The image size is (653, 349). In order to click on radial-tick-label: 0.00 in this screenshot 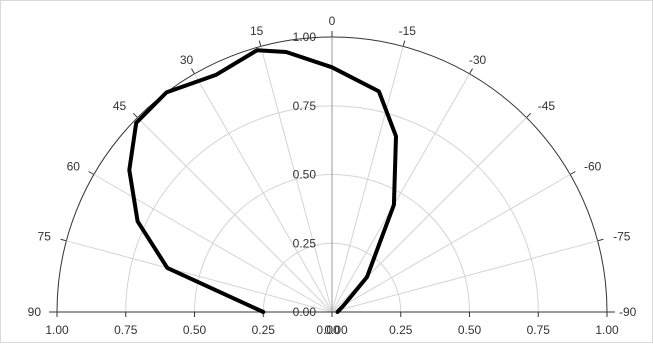, I will do `click(305, 312)`.